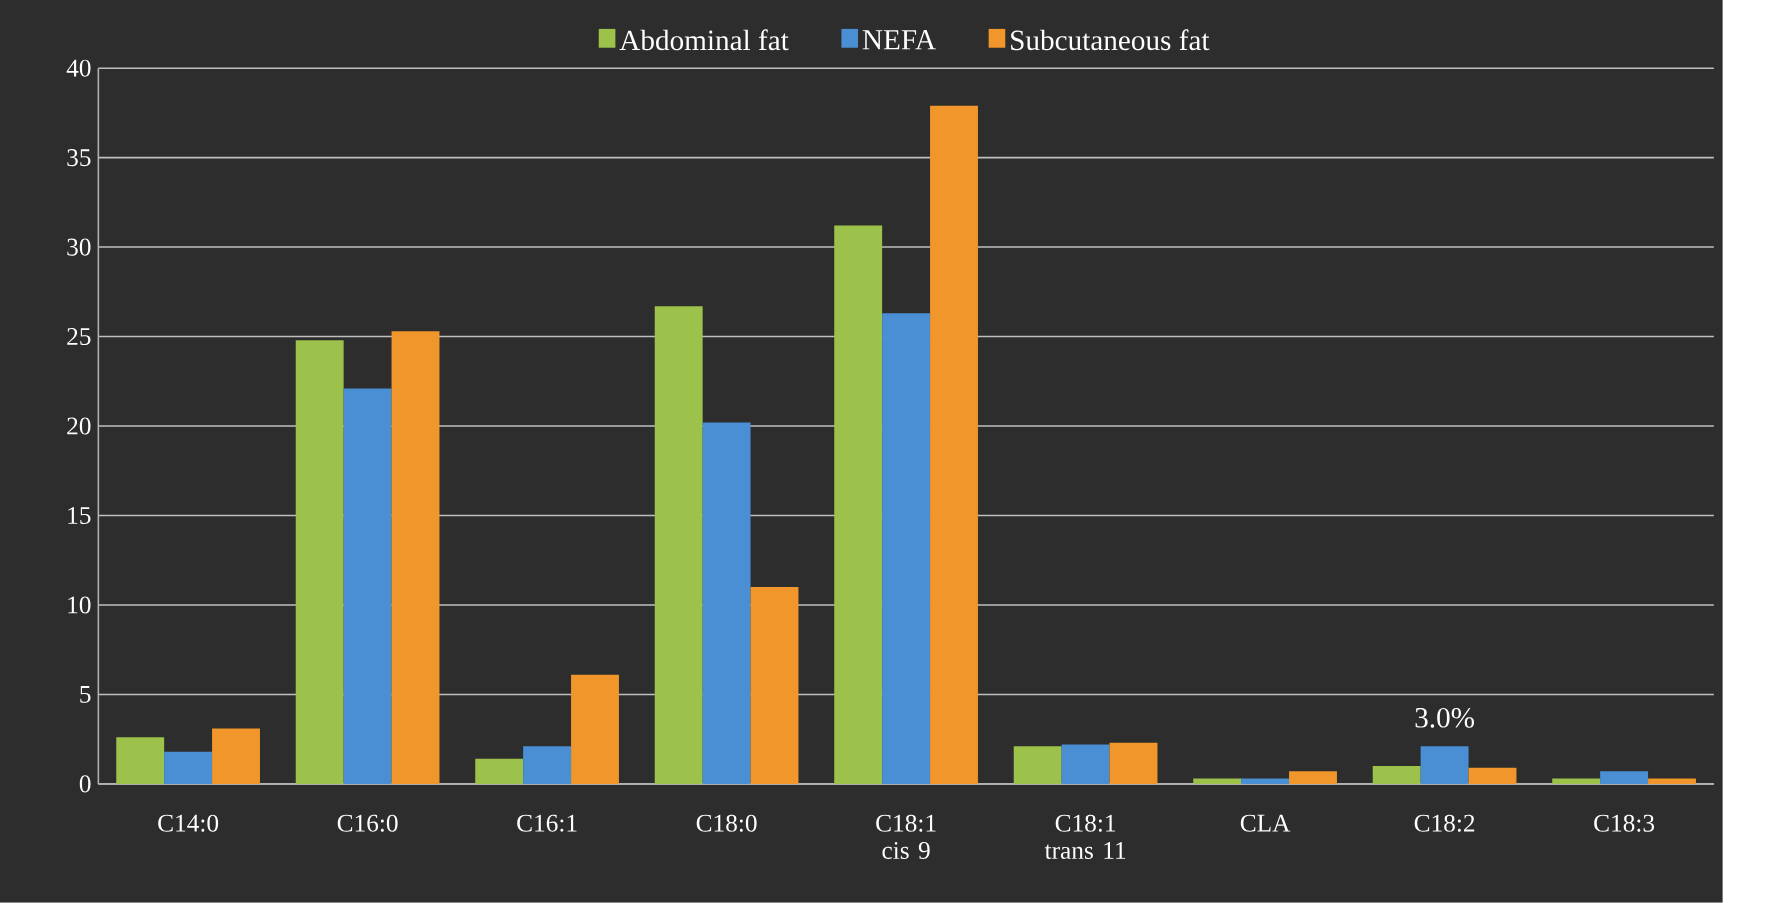 The height and width of the screenshot is (903, 1769). What do you see at coordinates (726, 823) in the screenshot?
I see `x-tick-label: C18:0` at bounding box center [726, 823].